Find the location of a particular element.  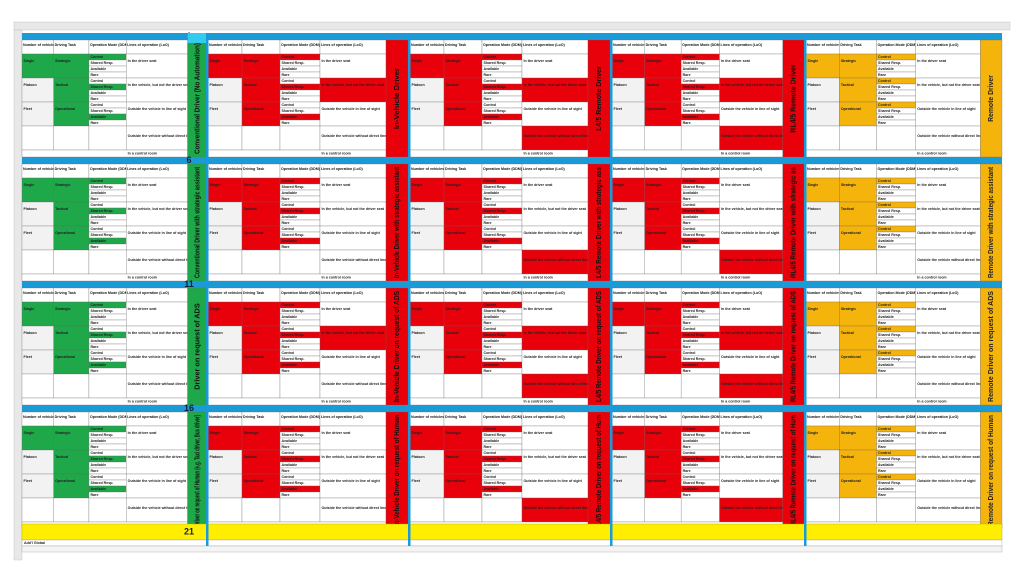

driver-role-label: Remote Driver with strategic assistant is located at coordinates (991, 222).